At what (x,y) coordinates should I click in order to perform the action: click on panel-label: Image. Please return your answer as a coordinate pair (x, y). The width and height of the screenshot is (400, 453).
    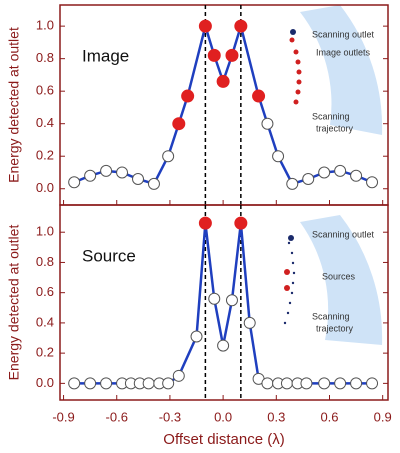
    Looking at the image, I should click on (105, 55).